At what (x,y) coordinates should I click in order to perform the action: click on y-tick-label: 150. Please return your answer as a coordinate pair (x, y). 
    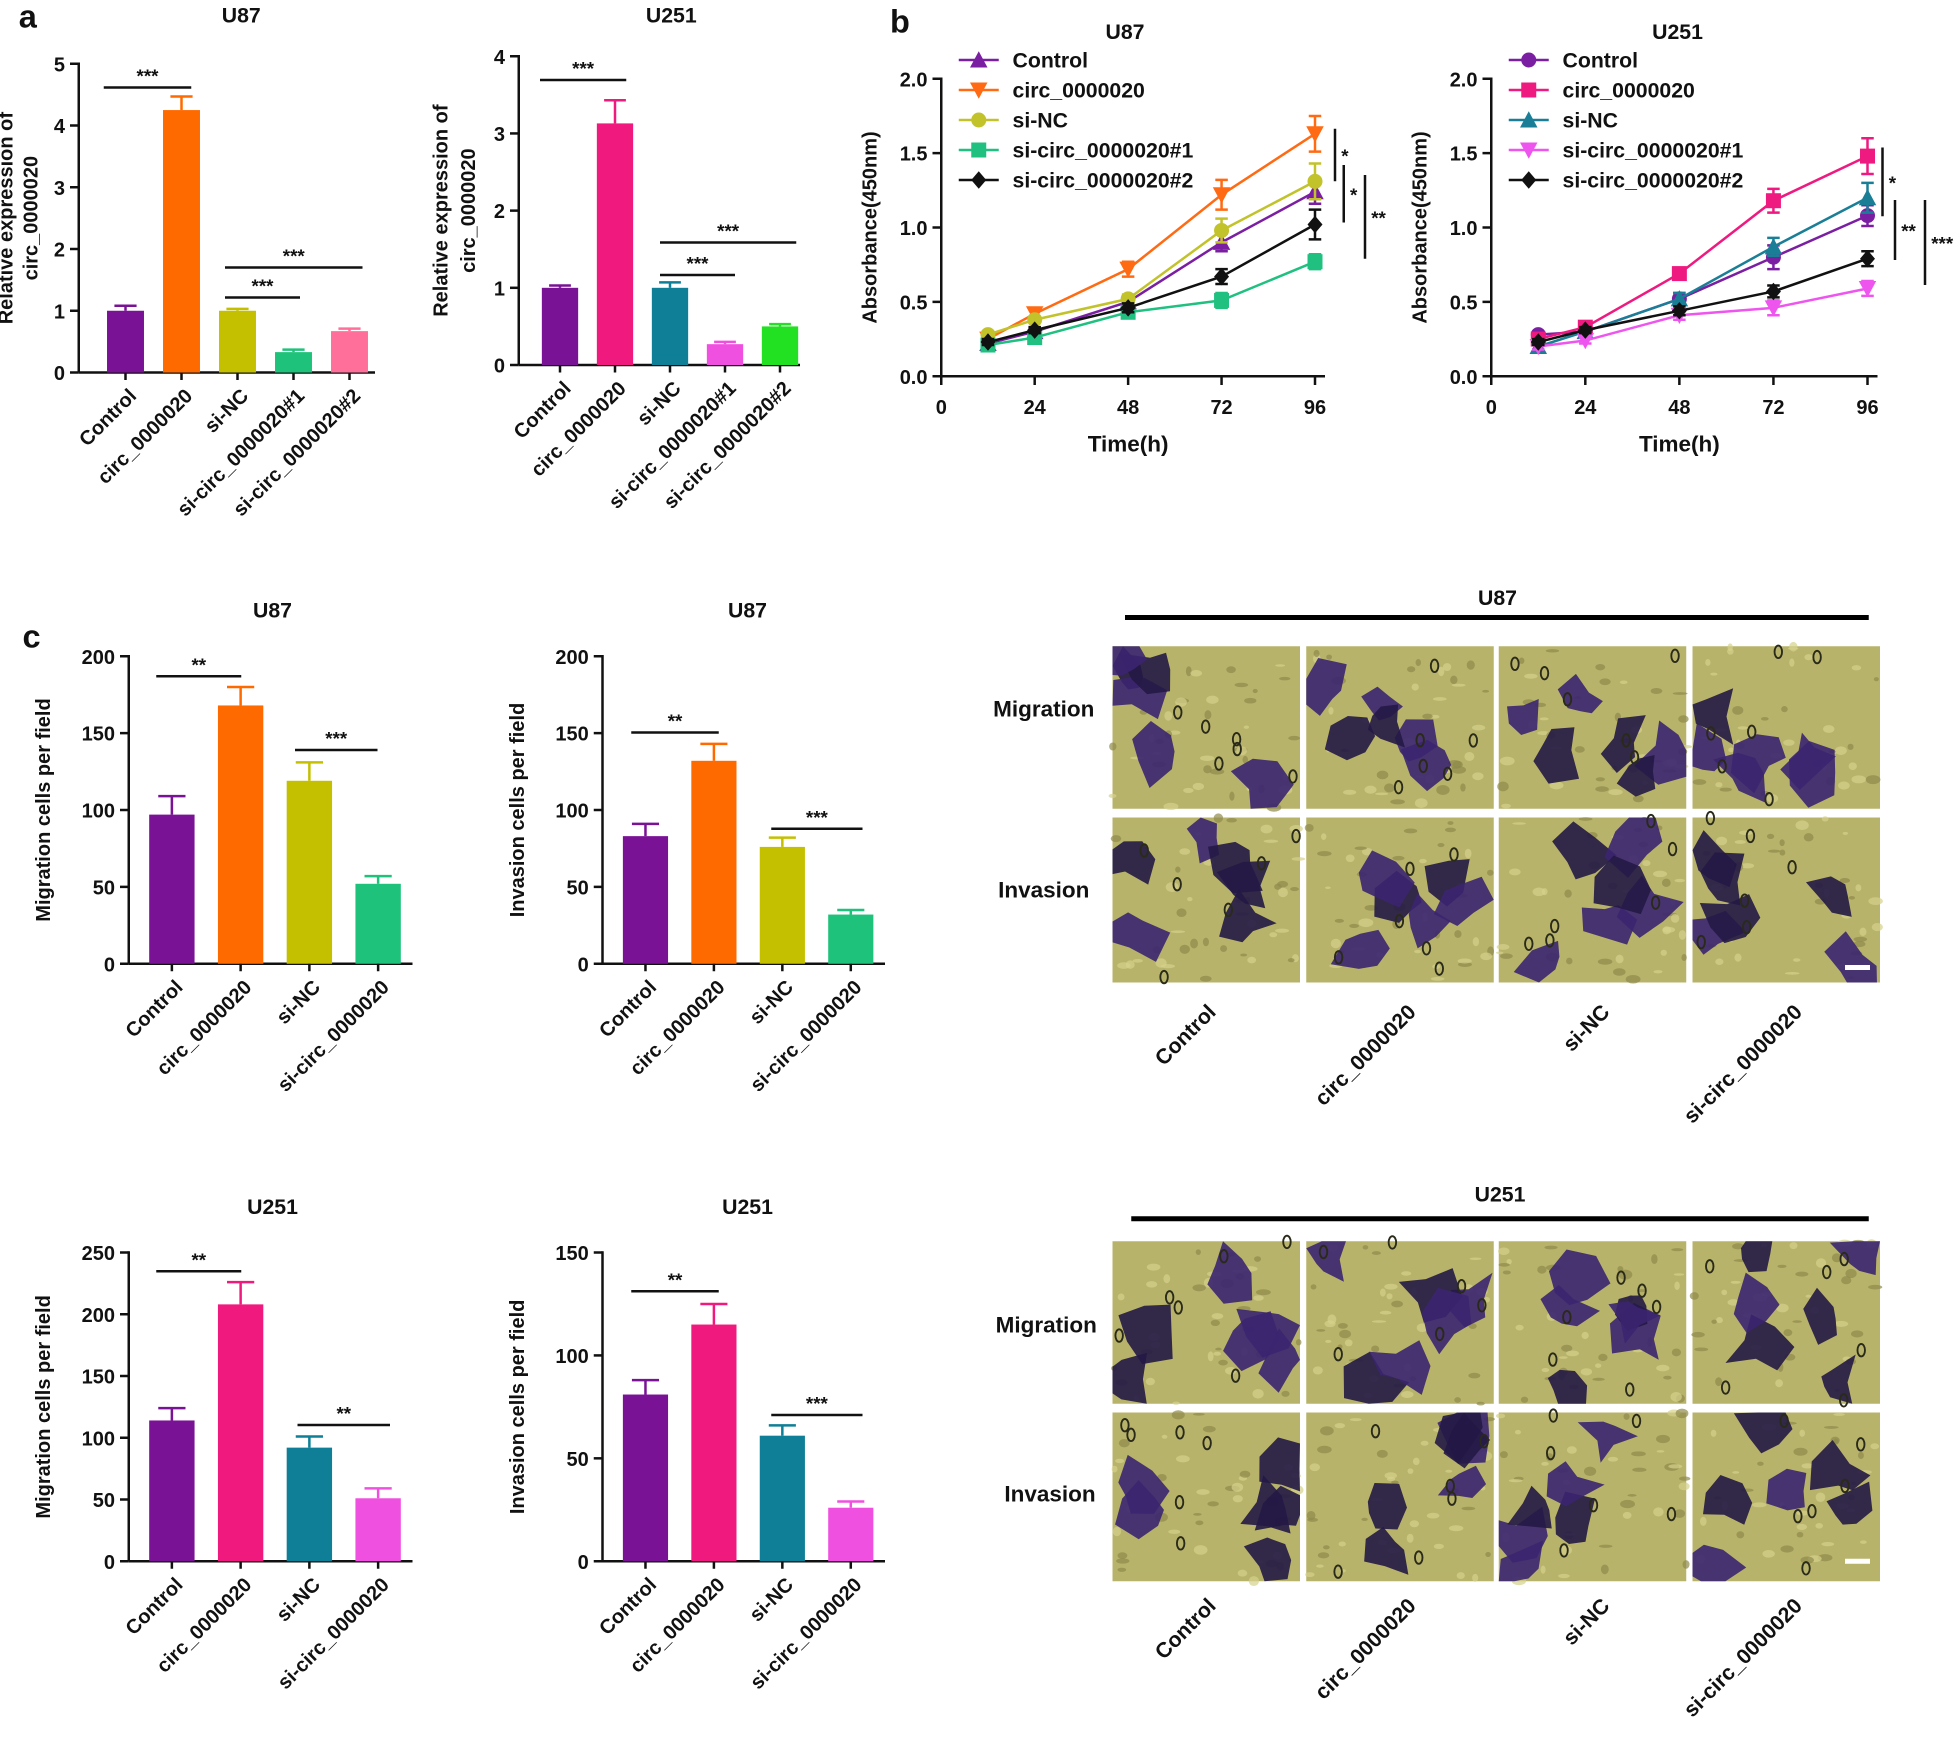
    Looking at the image, I should click on (571, 735).